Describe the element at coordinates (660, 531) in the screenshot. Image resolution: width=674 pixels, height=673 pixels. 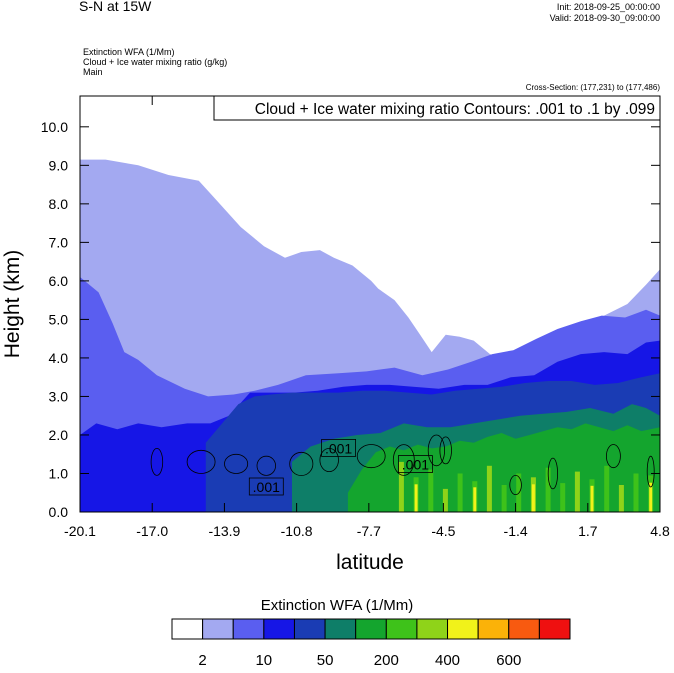
I see `x-tick-label: 4.8` at that location.